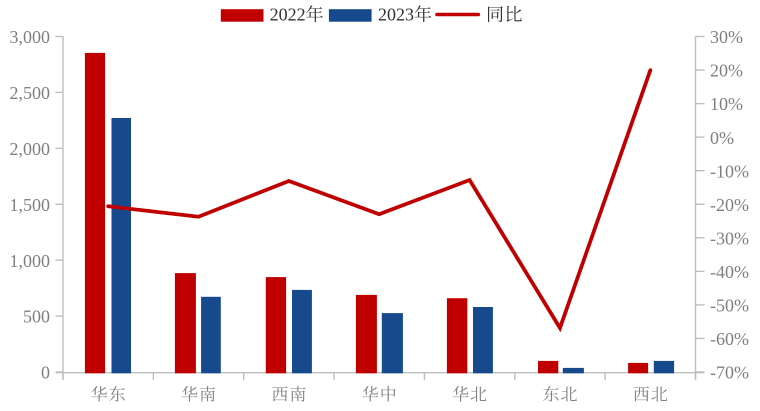 This screenshot has height=411, width=760. I want to click on svg-text: -70%, so click(729, 373).